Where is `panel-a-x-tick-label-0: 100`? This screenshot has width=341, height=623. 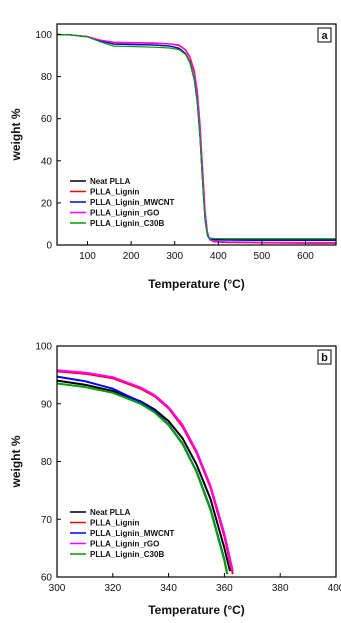 panel-a-x-tick-label-0: 100 is located at coordinates (87, 256).